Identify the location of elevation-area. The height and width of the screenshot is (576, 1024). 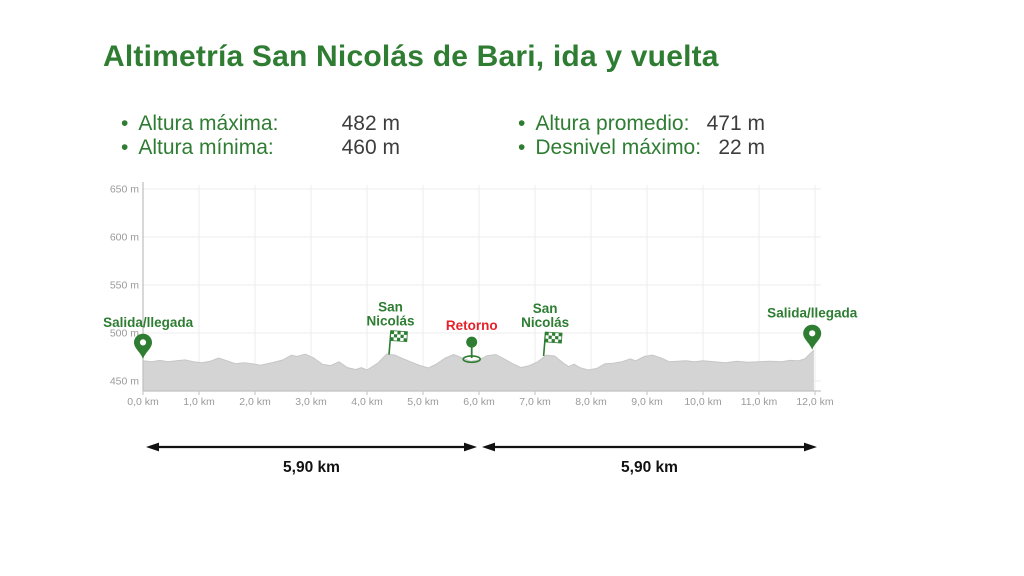
(478, 370).